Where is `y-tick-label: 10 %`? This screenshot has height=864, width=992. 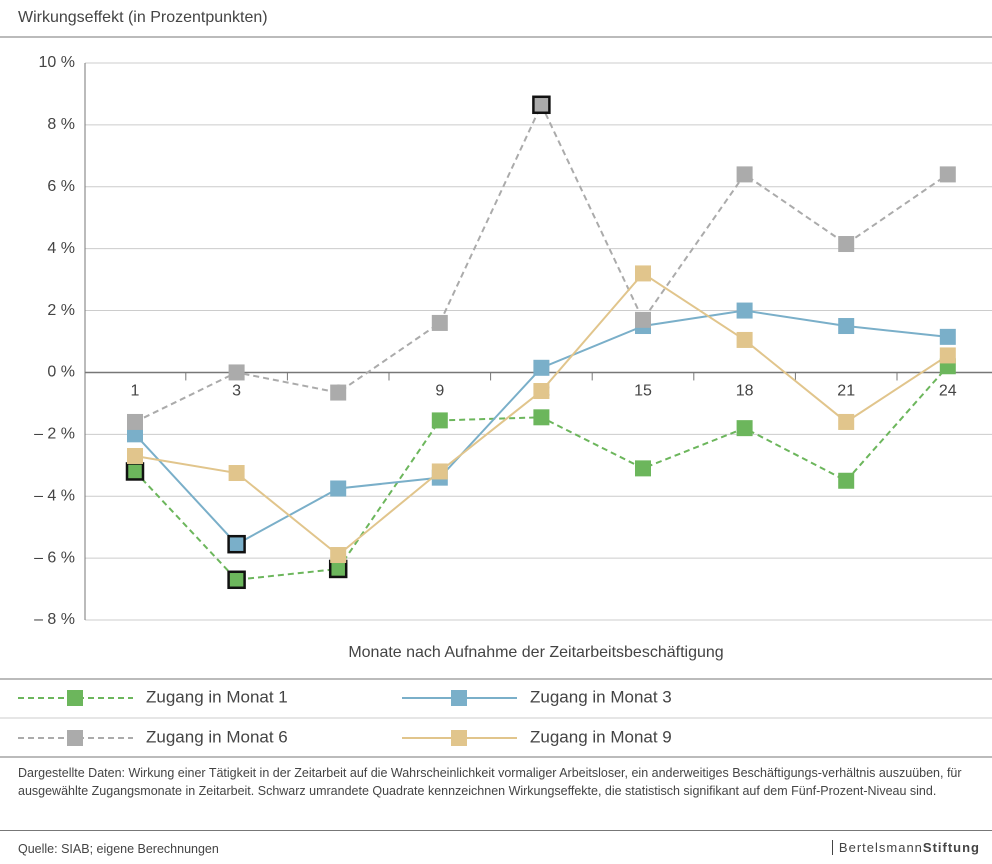 y-tick-label: 10 % is located at coordinates (57, 62).